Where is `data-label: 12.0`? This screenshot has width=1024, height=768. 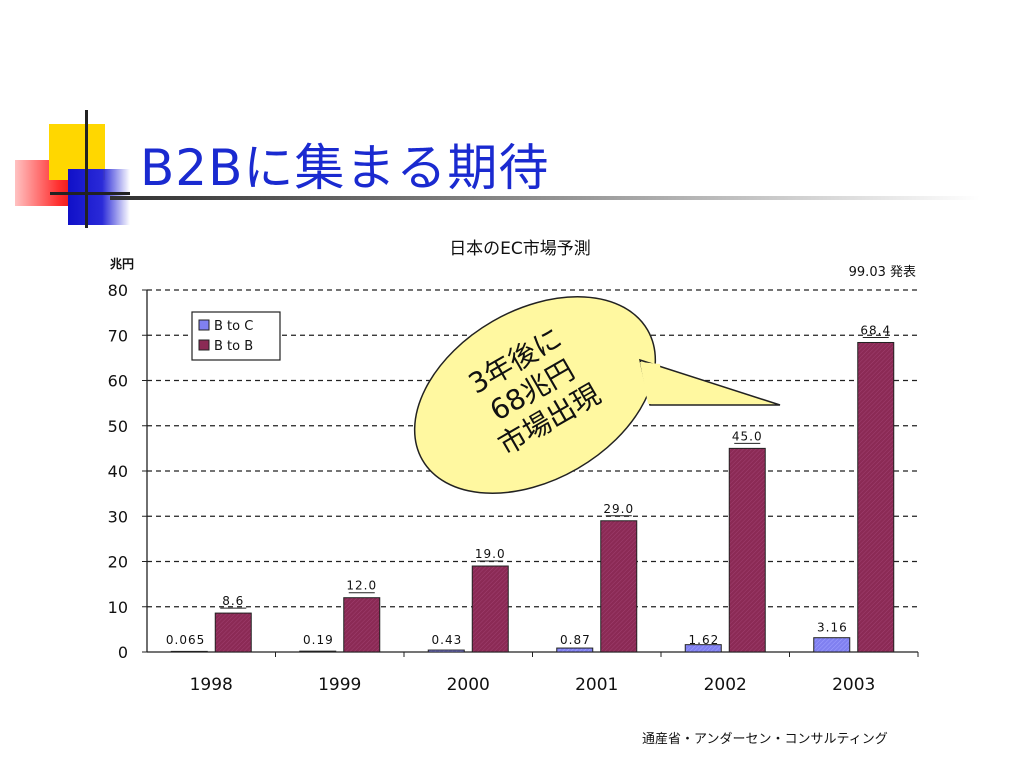 data-label: 12.0 is located at coordinates (361, 586).